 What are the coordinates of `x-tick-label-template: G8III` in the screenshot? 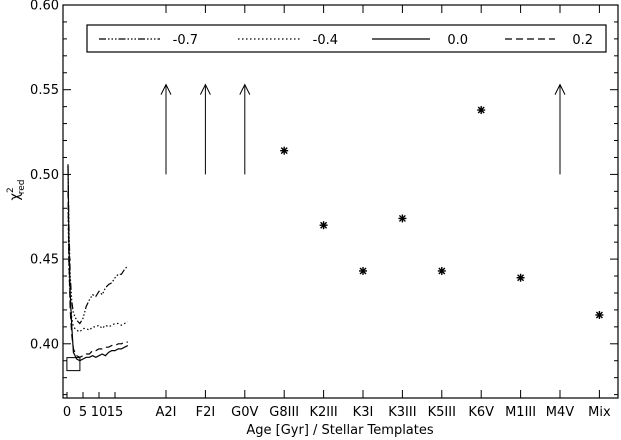 It's located at (284, 412).